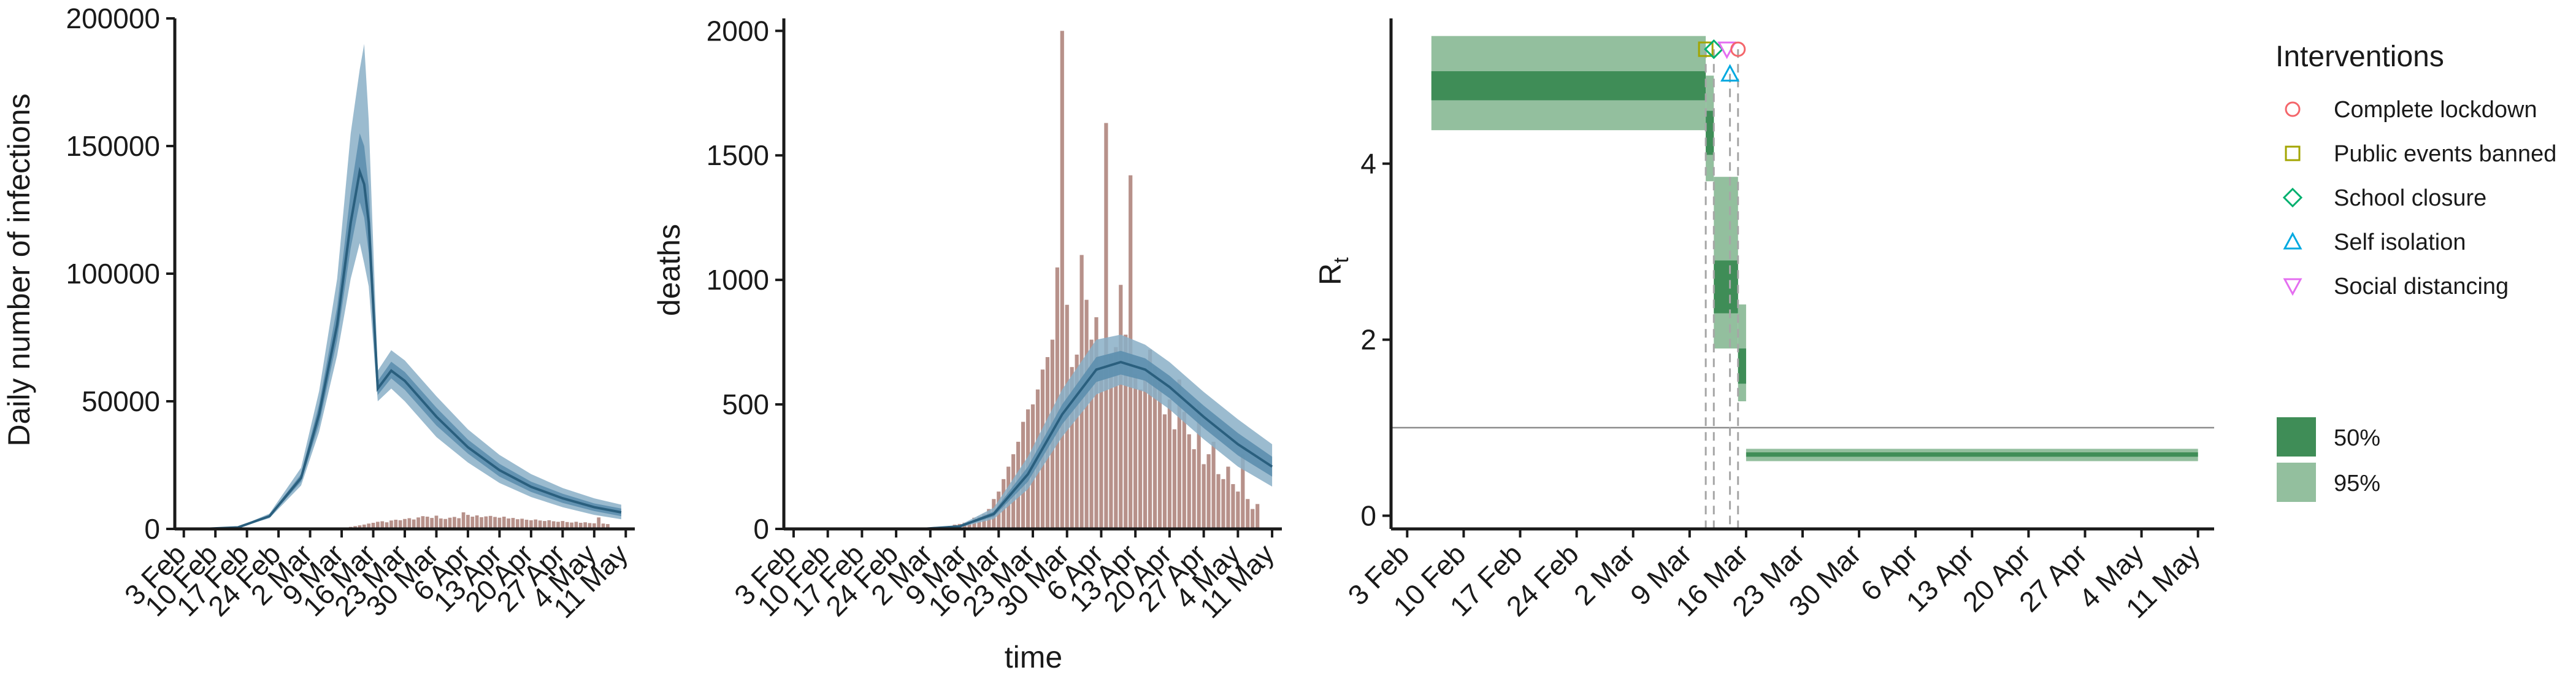 The height and width of the screenshot is (686, 2576). Describe the element at coordinates (1033, 657) in the screenshot. I see `deaths-x-axis-label: time` at that location.